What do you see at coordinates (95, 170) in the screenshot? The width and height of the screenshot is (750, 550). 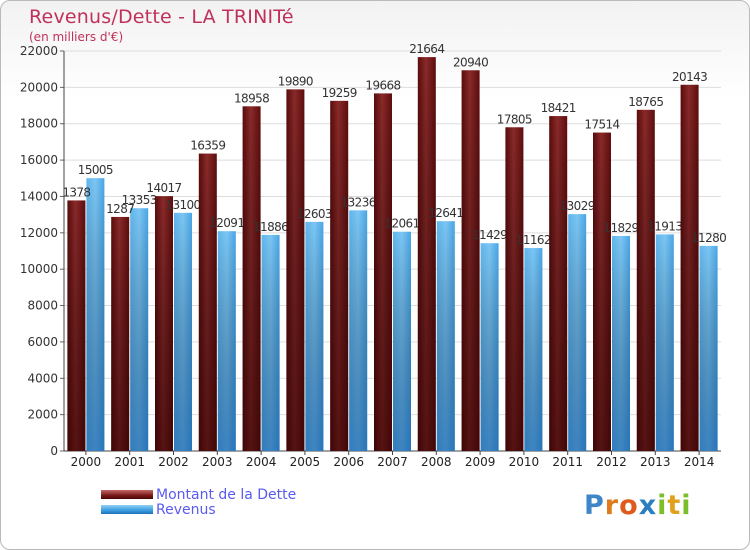 I see `data-label-revenus: 15005` at bounding box center [95, 170].